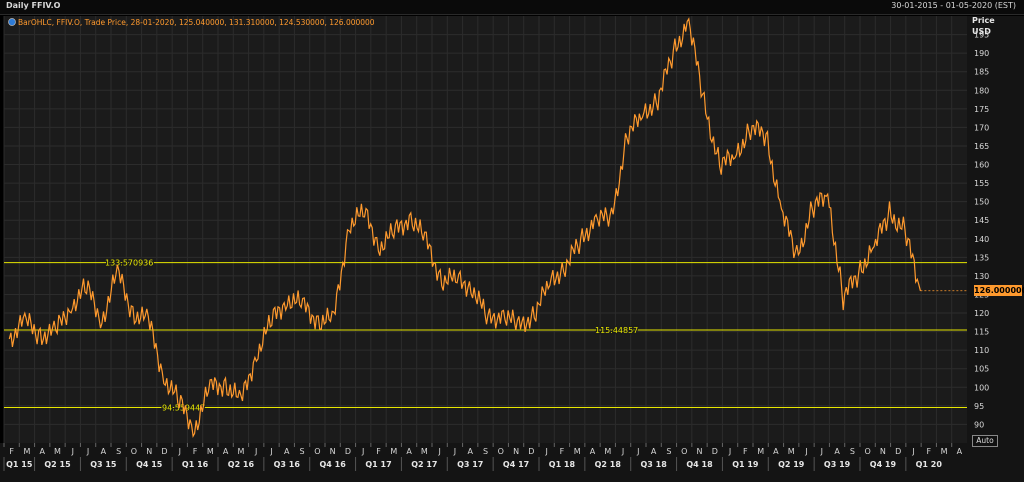 This screenshot has height=482, width=1024. Describe the element at coordinates (985, 441) in the screenshot. I see `auto-scale-button: Auto` at that location.